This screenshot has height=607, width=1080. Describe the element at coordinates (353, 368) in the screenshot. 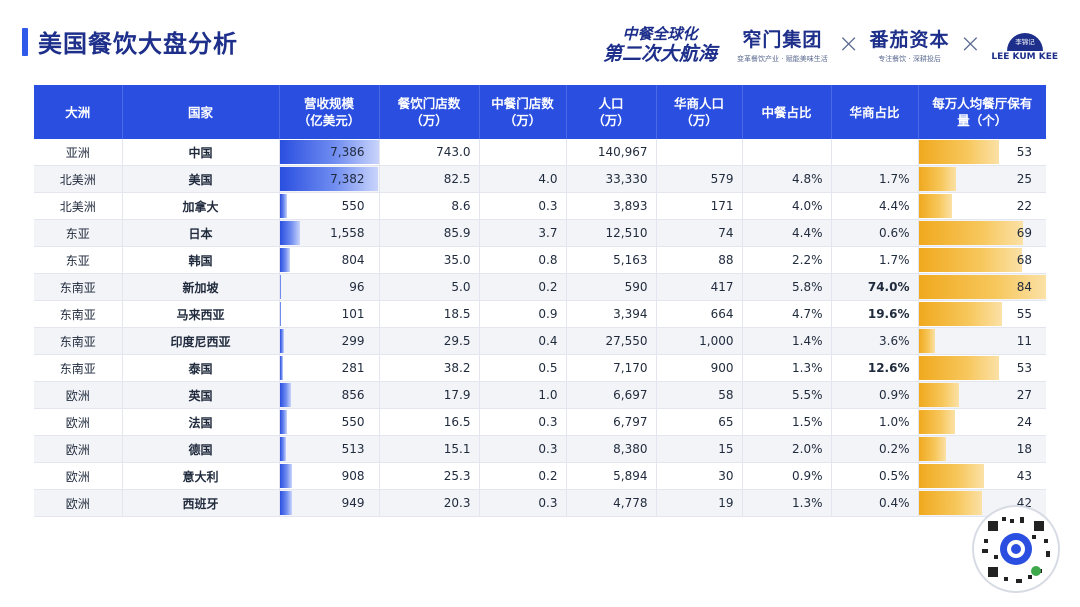

I see `revenue-cell-value: 281` at that location.